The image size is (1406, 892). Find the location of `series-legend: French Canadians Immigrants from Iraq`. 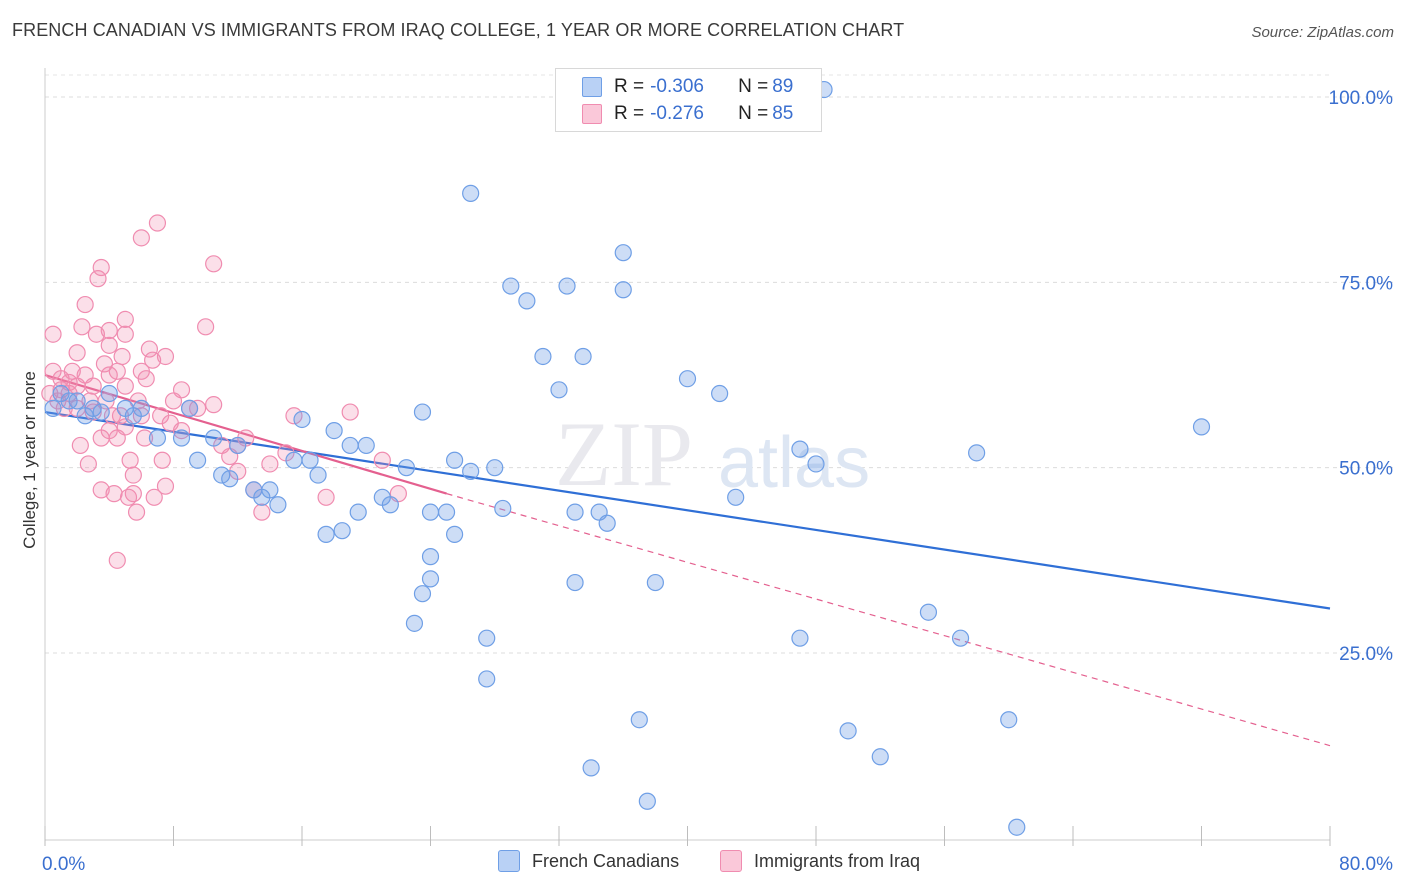

series-legend: French Canadians Immigrants from Iraq is located at coordinates (703, 865).